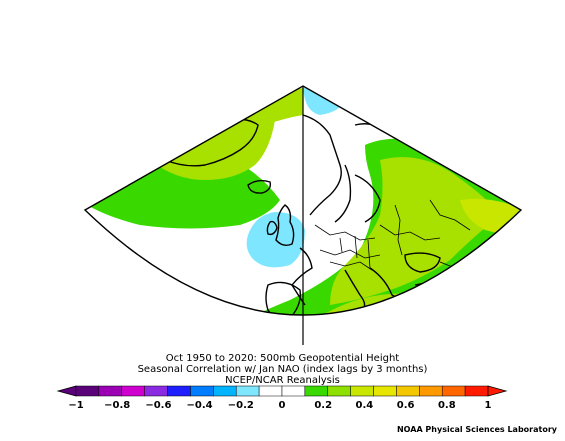 The image size is (565, 441). What do you see at coordinates (282, 398) in the screenshot?
I see `colorbar: −1 −0.8 −0.6 −0.4 −0.2 0 0.2 0.4 0.6 0.8 1` at bounding box center [282, 398].